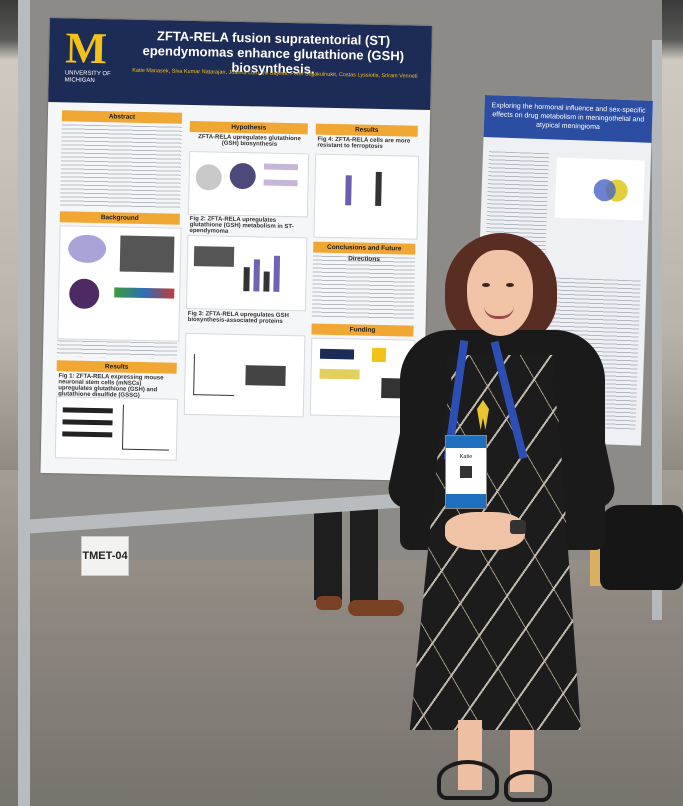  What do you see at coordinates (117, 349) in the screenshot?
I see `background-text` at bounding box center [117, 349].